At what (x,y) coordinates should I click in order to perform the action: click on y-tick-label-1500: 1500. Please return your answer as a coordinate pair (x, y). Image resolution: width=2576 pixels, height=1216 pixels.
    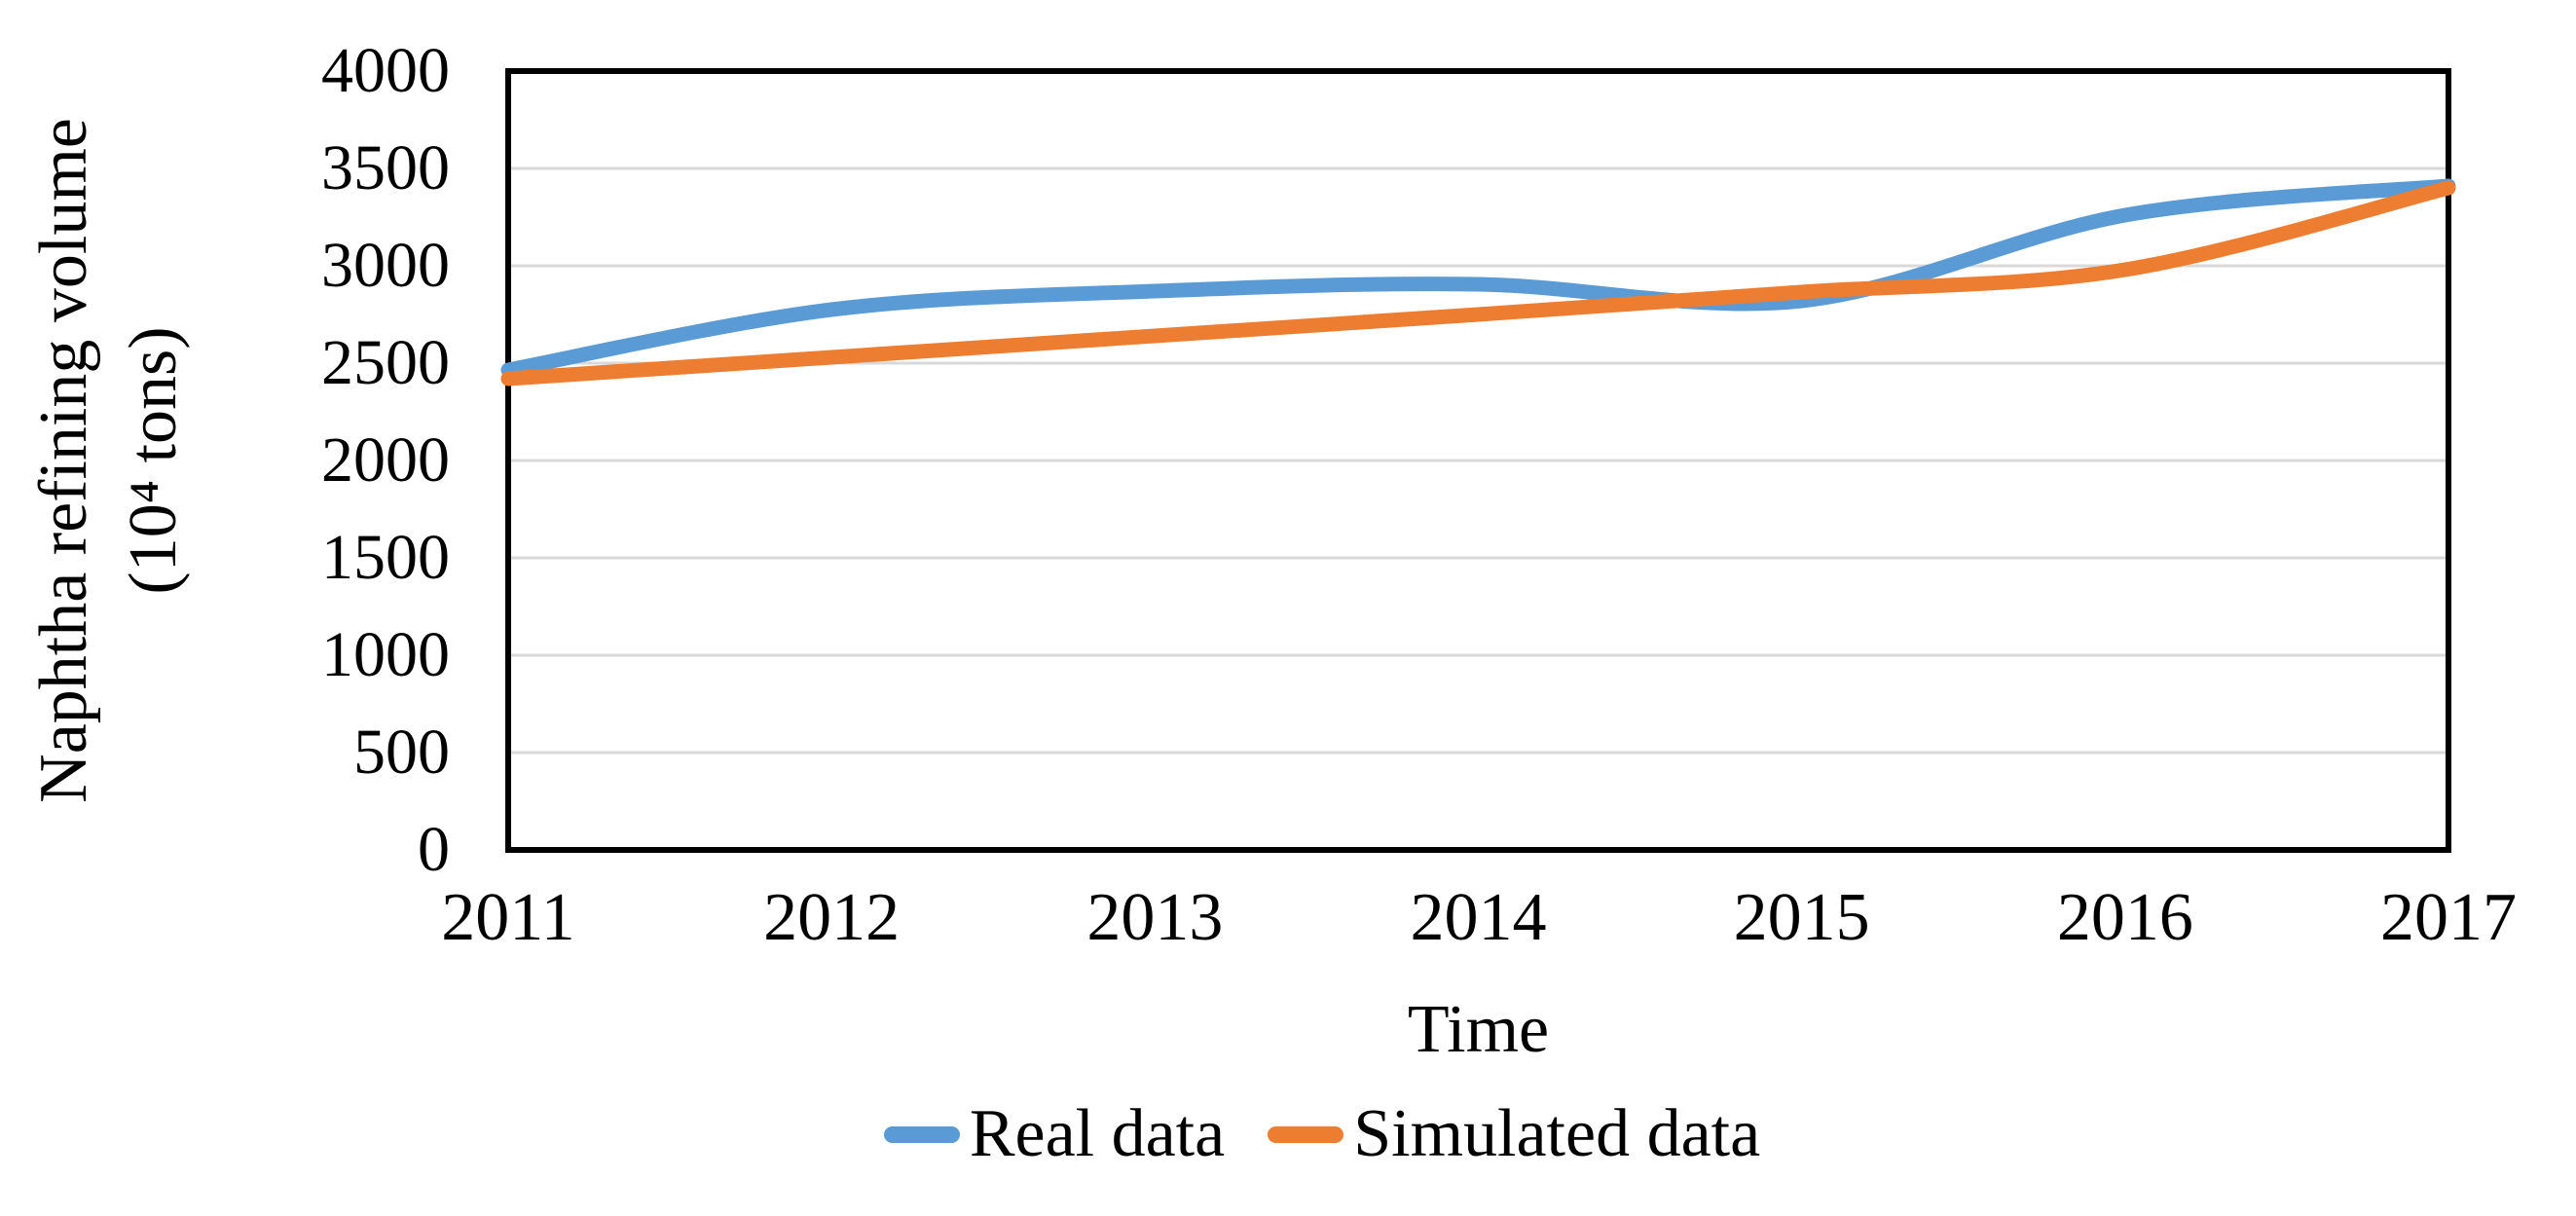
    Looking at the image, I should click on (385, 557).